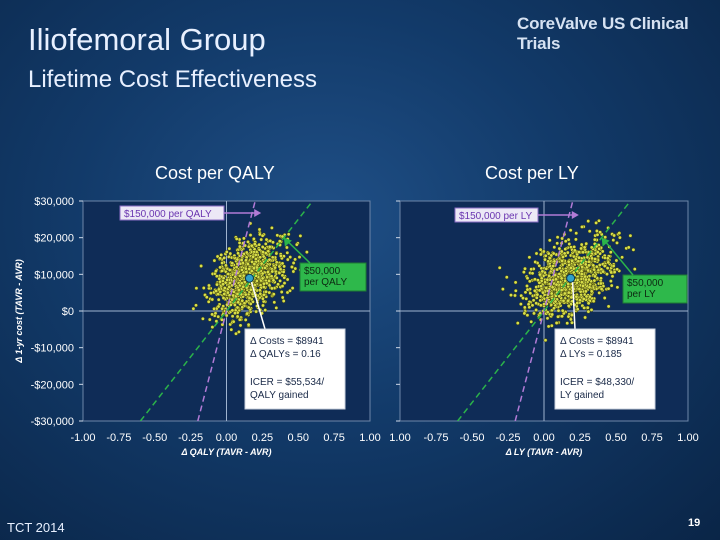 Image resolution: width=720 pixels, height=540 pixels. Describe the element at coordinates (279, 395) in the screenshot. I see `result-icer-unit: QALY gained` at that location.